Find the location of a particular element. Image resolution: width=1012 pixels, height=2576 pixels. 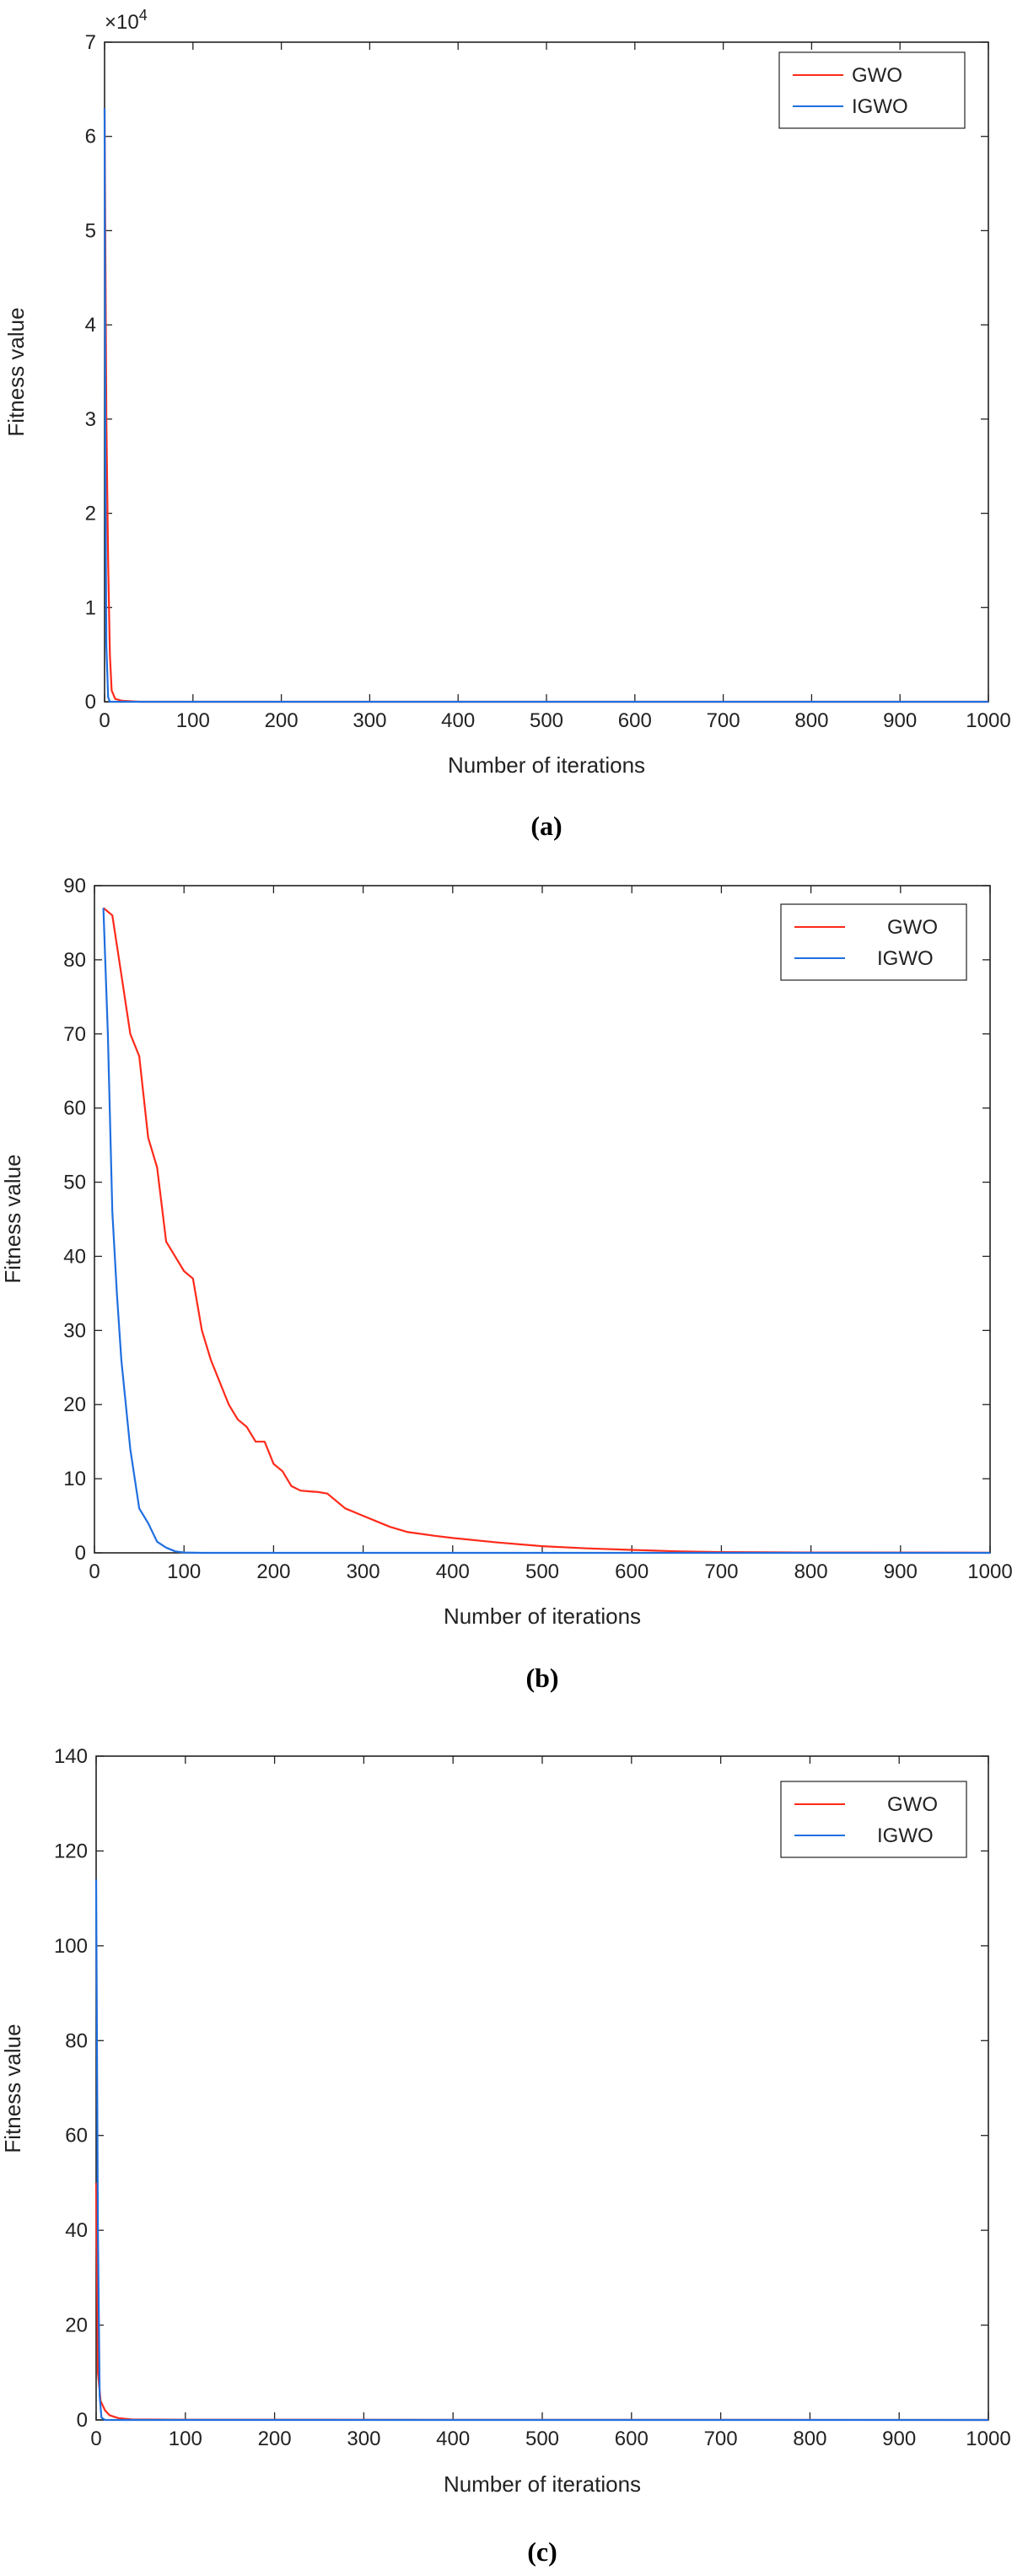

y-tick-label: 120 is located at coordinates (71, 1851).